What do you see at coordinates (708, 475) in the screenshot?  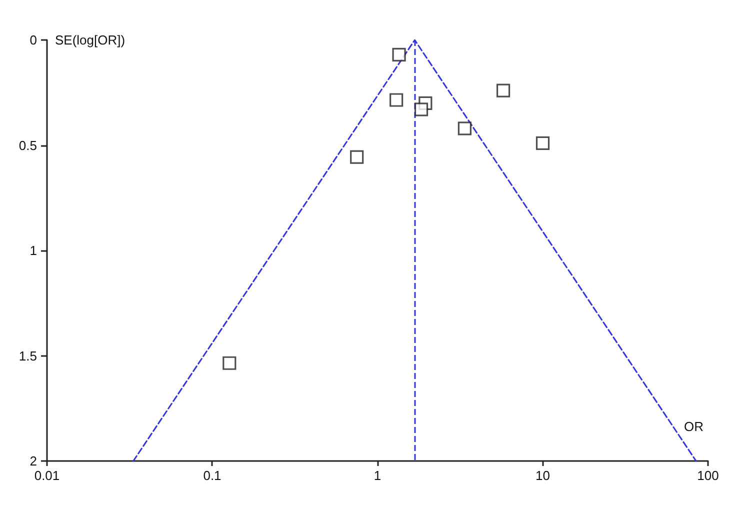 I see `x-tick-label: 100` at bounding box center [708, 475].